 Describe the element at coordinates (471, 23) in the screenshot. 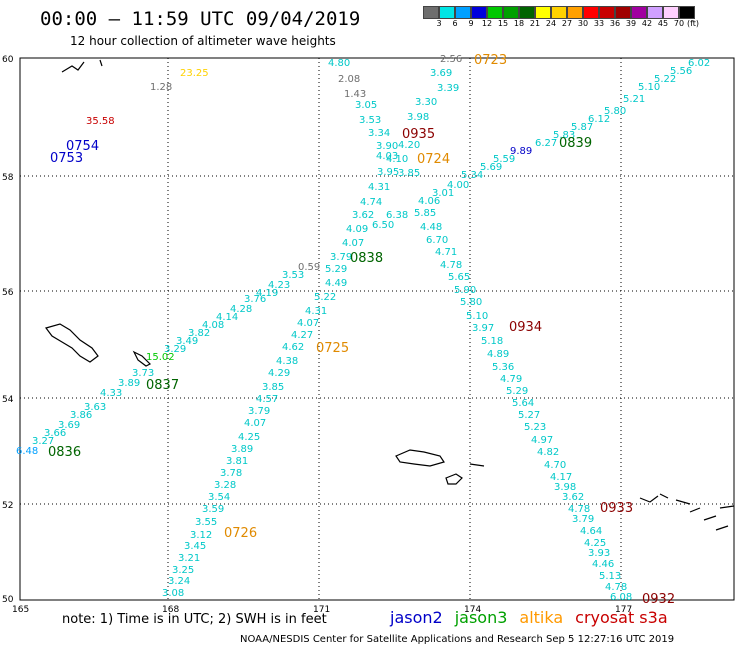

I see `legend-tick: 9` at that location.